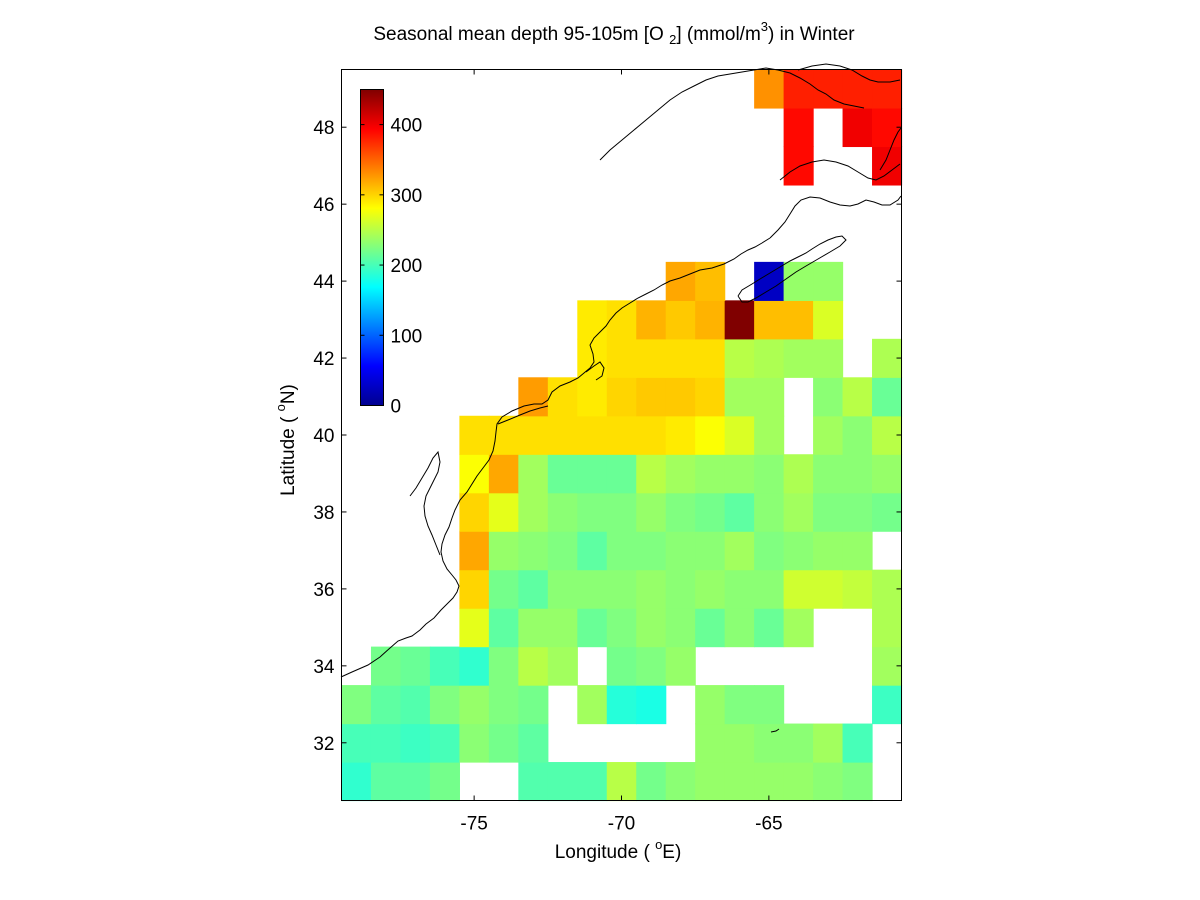  Describe the element at coordinates (792, 269) in the screenshot. I see `coastline-nova-scotia` at that location.